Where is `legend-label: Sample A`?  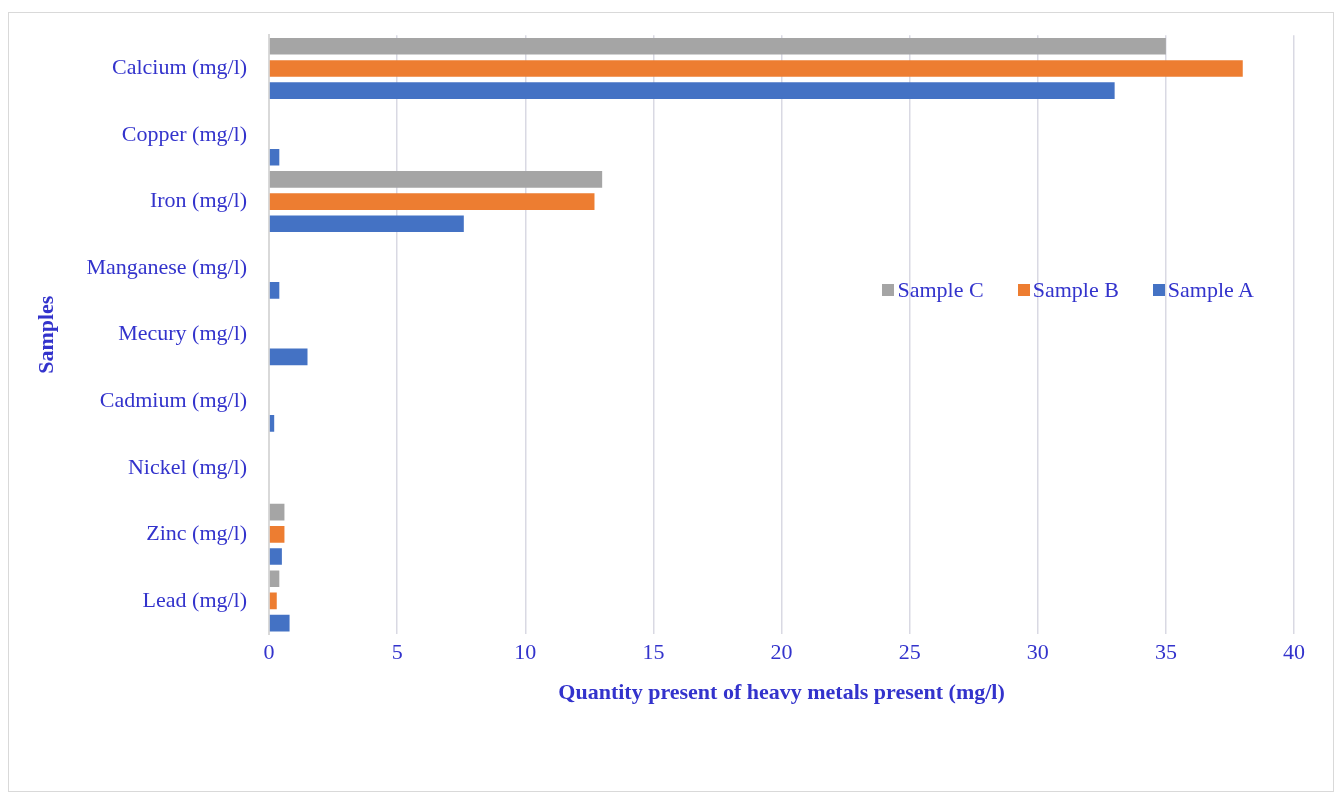
legend-label: Sample A is located at coordinates (1210, 289).